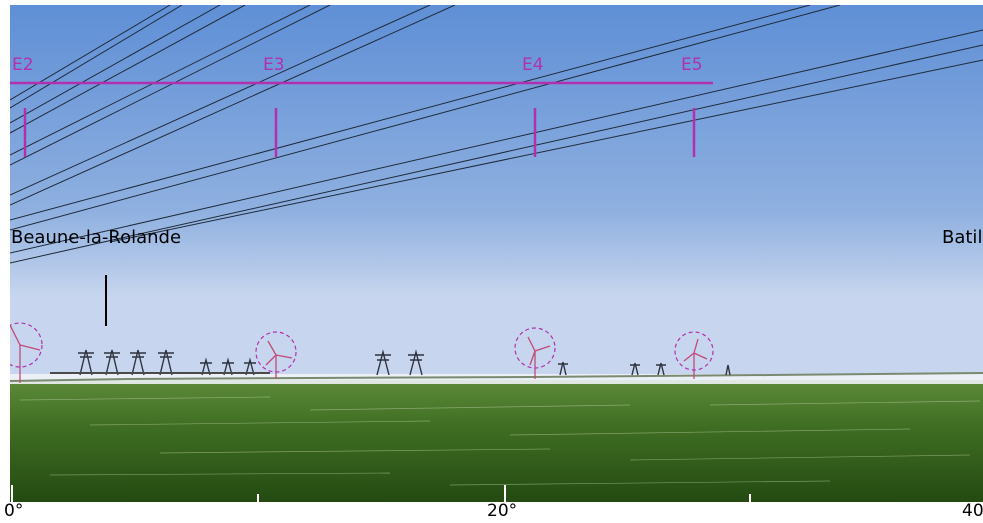 This screenshot has height=523, width=983. What do you see at coordinates (14, 511) in the screenshot?
I see `azimuth-label-0: 0°` at bounding box center [14, 511].